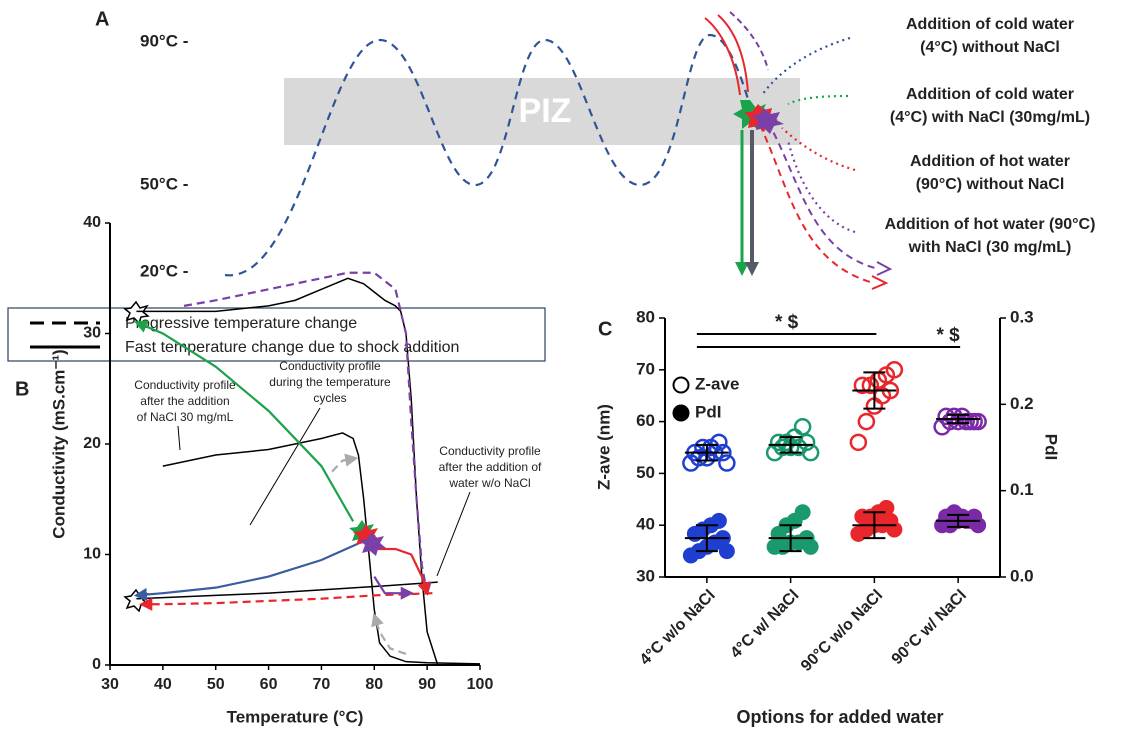  I want to click on annotation: after the addition of, so click(490, 467).